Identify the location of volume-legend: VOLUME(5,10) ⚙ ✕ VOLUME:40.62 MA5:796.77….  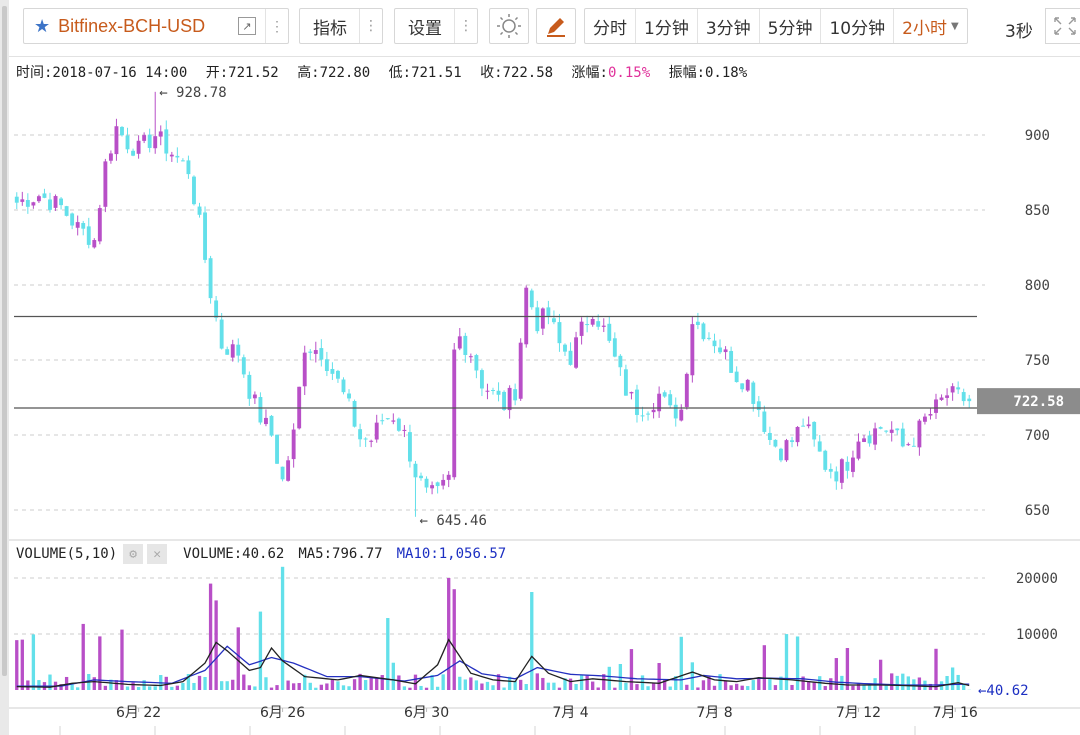
(261, 554).